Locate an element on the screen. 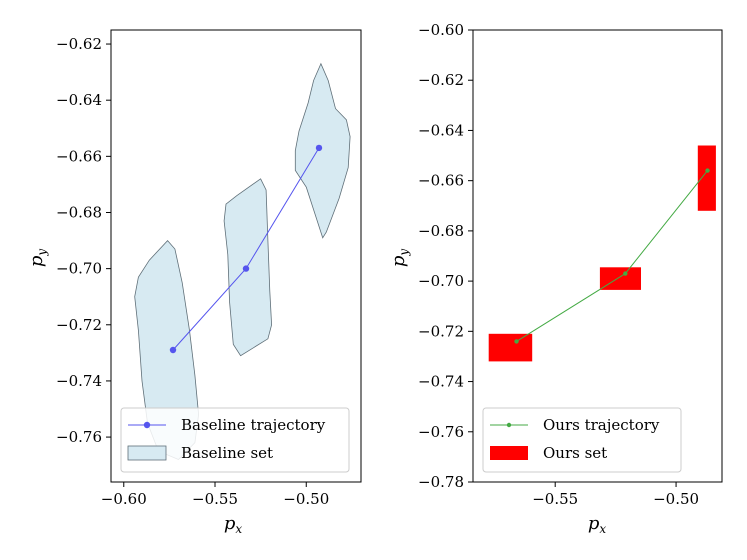 The height and width of the screenshot is (560, 747). right-legend-label-trajectory: Ours trajectory is located at coordinates (601, 425).